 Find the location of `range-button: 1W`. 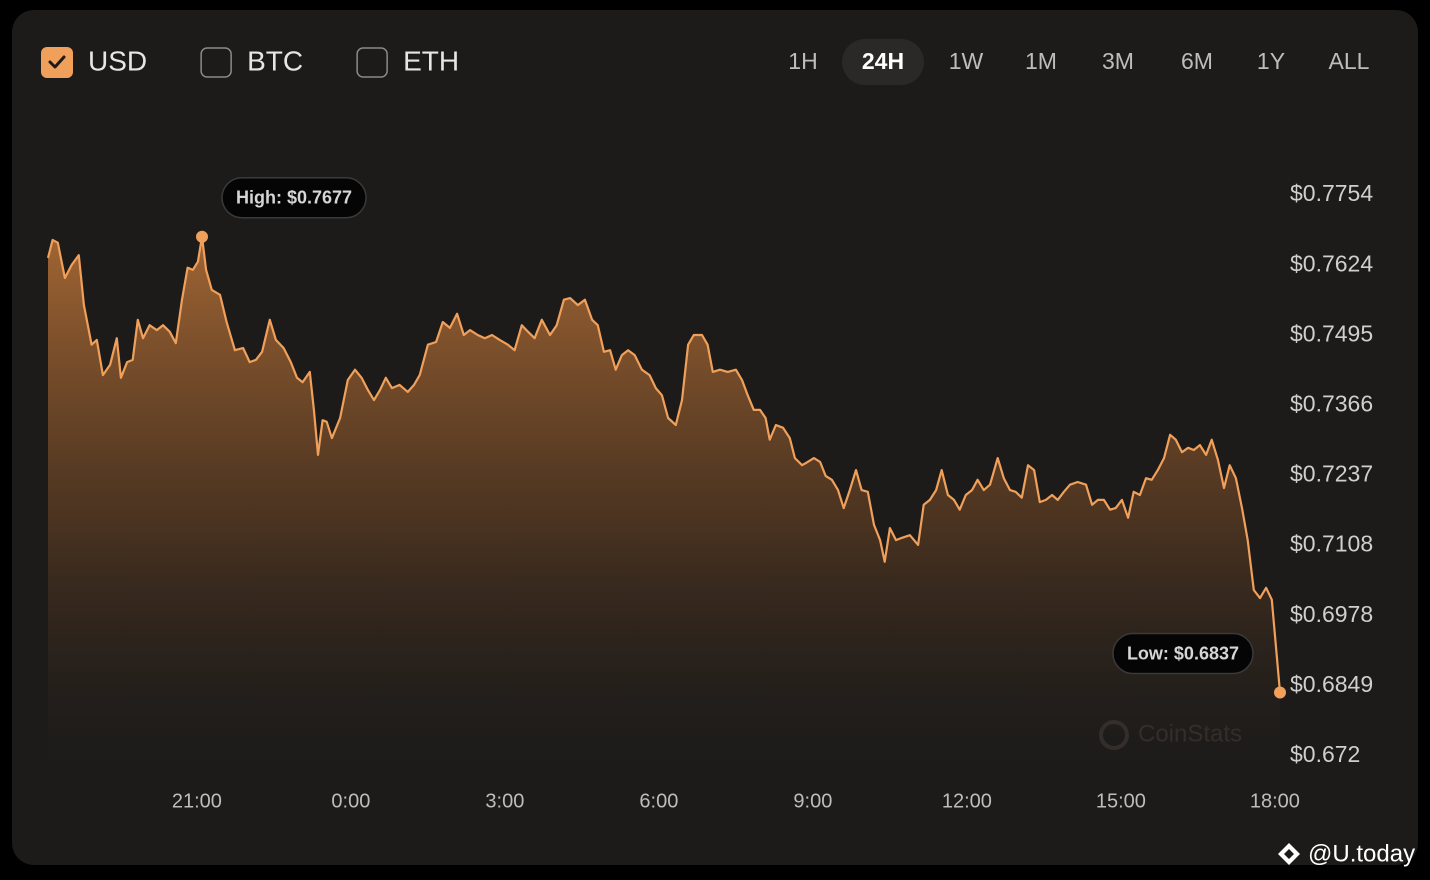

range-button: 1W is located at coordinates (966, 61).